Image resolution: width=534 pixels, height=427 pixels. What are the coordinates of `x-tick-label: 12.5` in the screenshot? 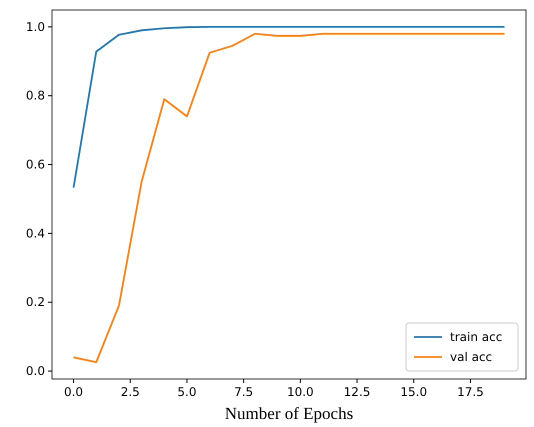 It's located at (357, 392).